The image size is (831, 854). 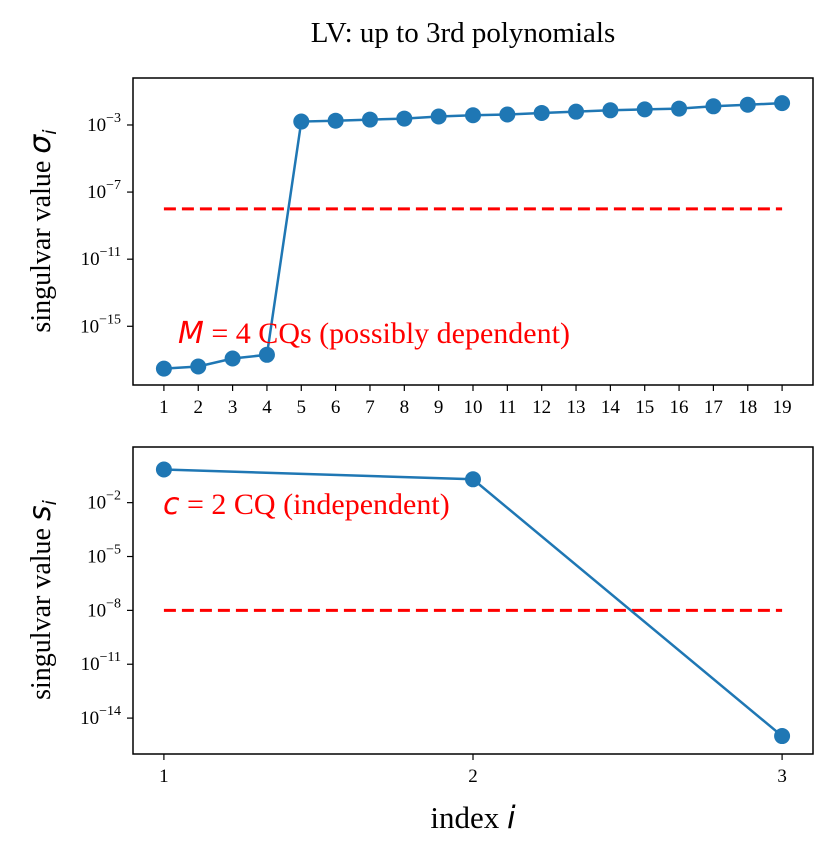 I want to click on top-y-label-symbol: σ, so click(x=40, y=144).